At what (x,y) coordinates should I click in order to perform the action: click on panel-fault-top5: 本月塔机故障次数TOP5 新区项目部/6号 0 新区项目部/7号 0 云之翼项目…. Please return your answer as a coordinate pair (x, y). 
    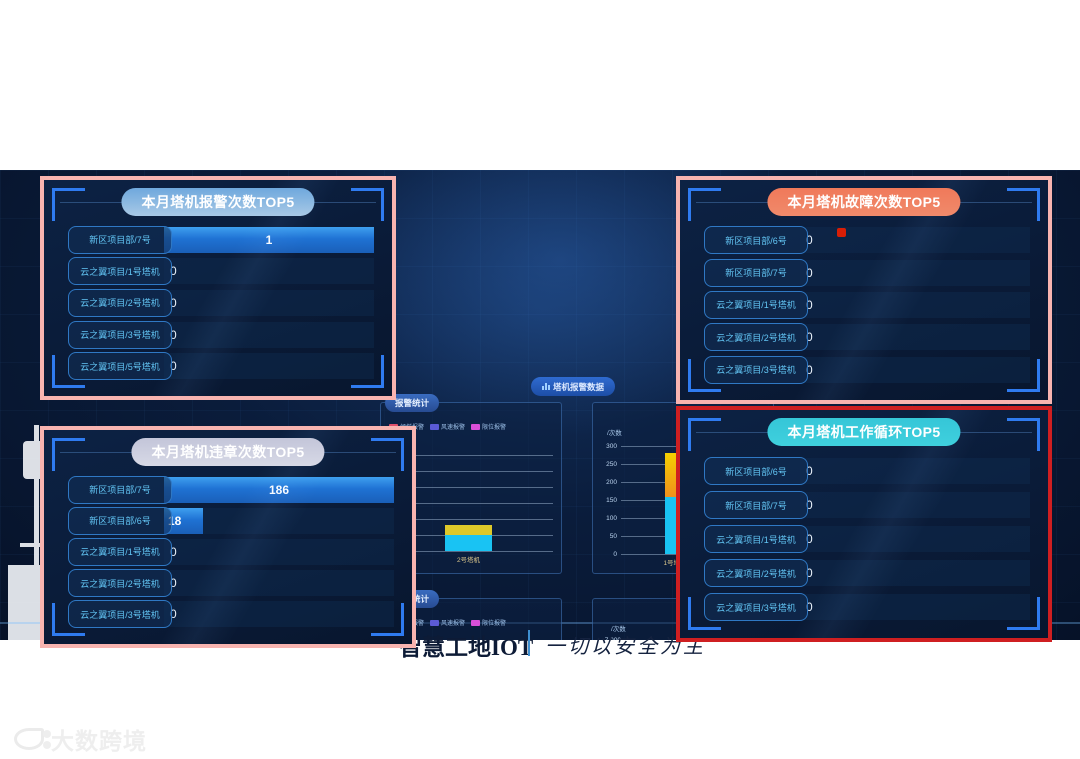
    Looking at the image, I should click on (864, 290).